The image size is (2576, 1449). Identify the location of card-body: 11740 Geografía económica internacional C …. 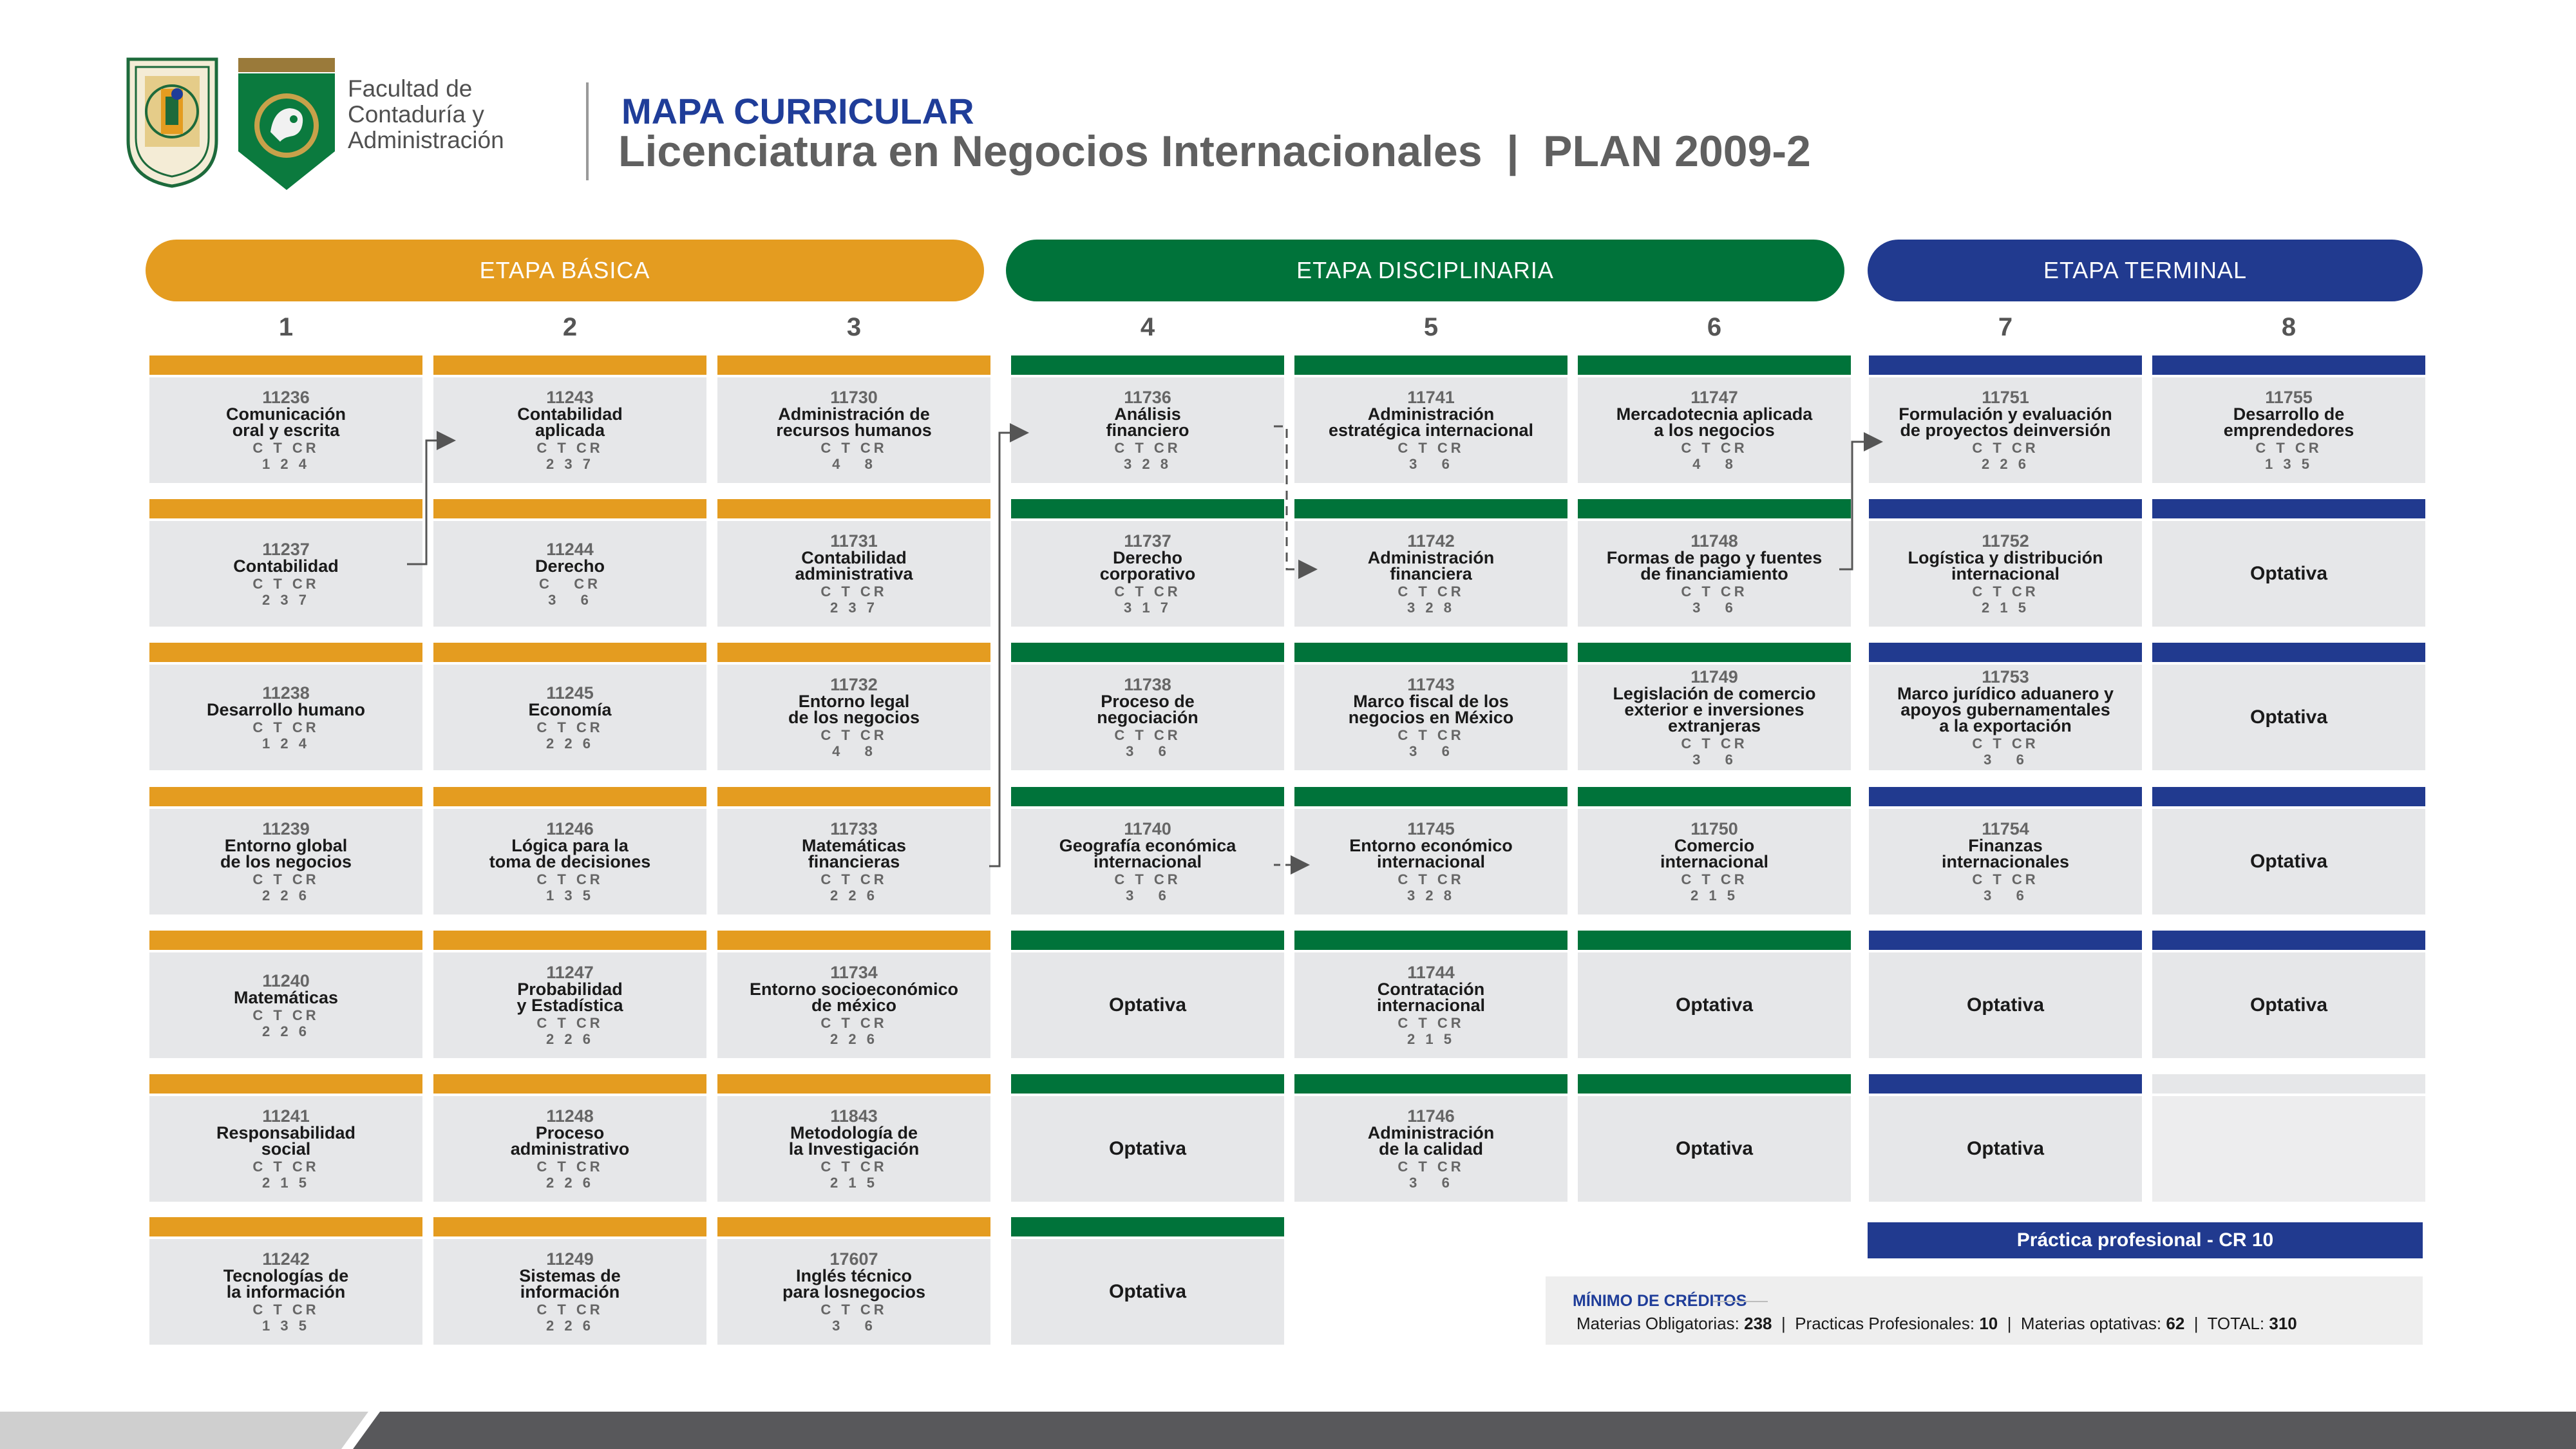
(1147, 861).